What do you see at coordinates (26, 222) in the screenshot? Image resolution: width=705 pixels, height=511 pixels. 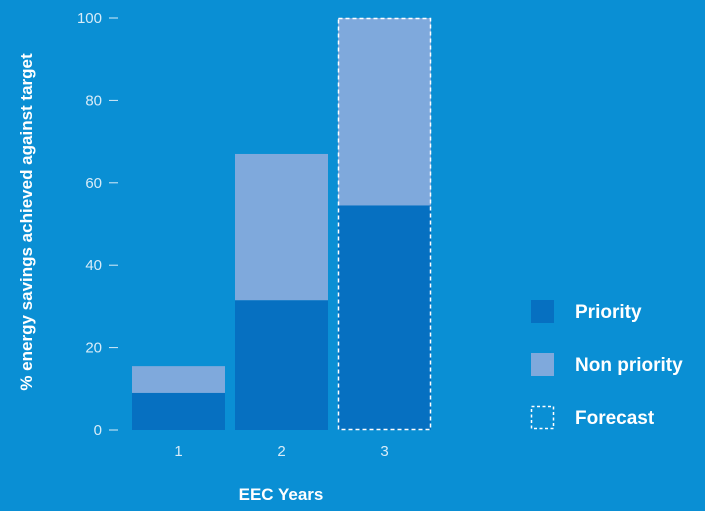 I see `y-axis-title: % energy savings achieved against target` at bounding box center [26, 222].